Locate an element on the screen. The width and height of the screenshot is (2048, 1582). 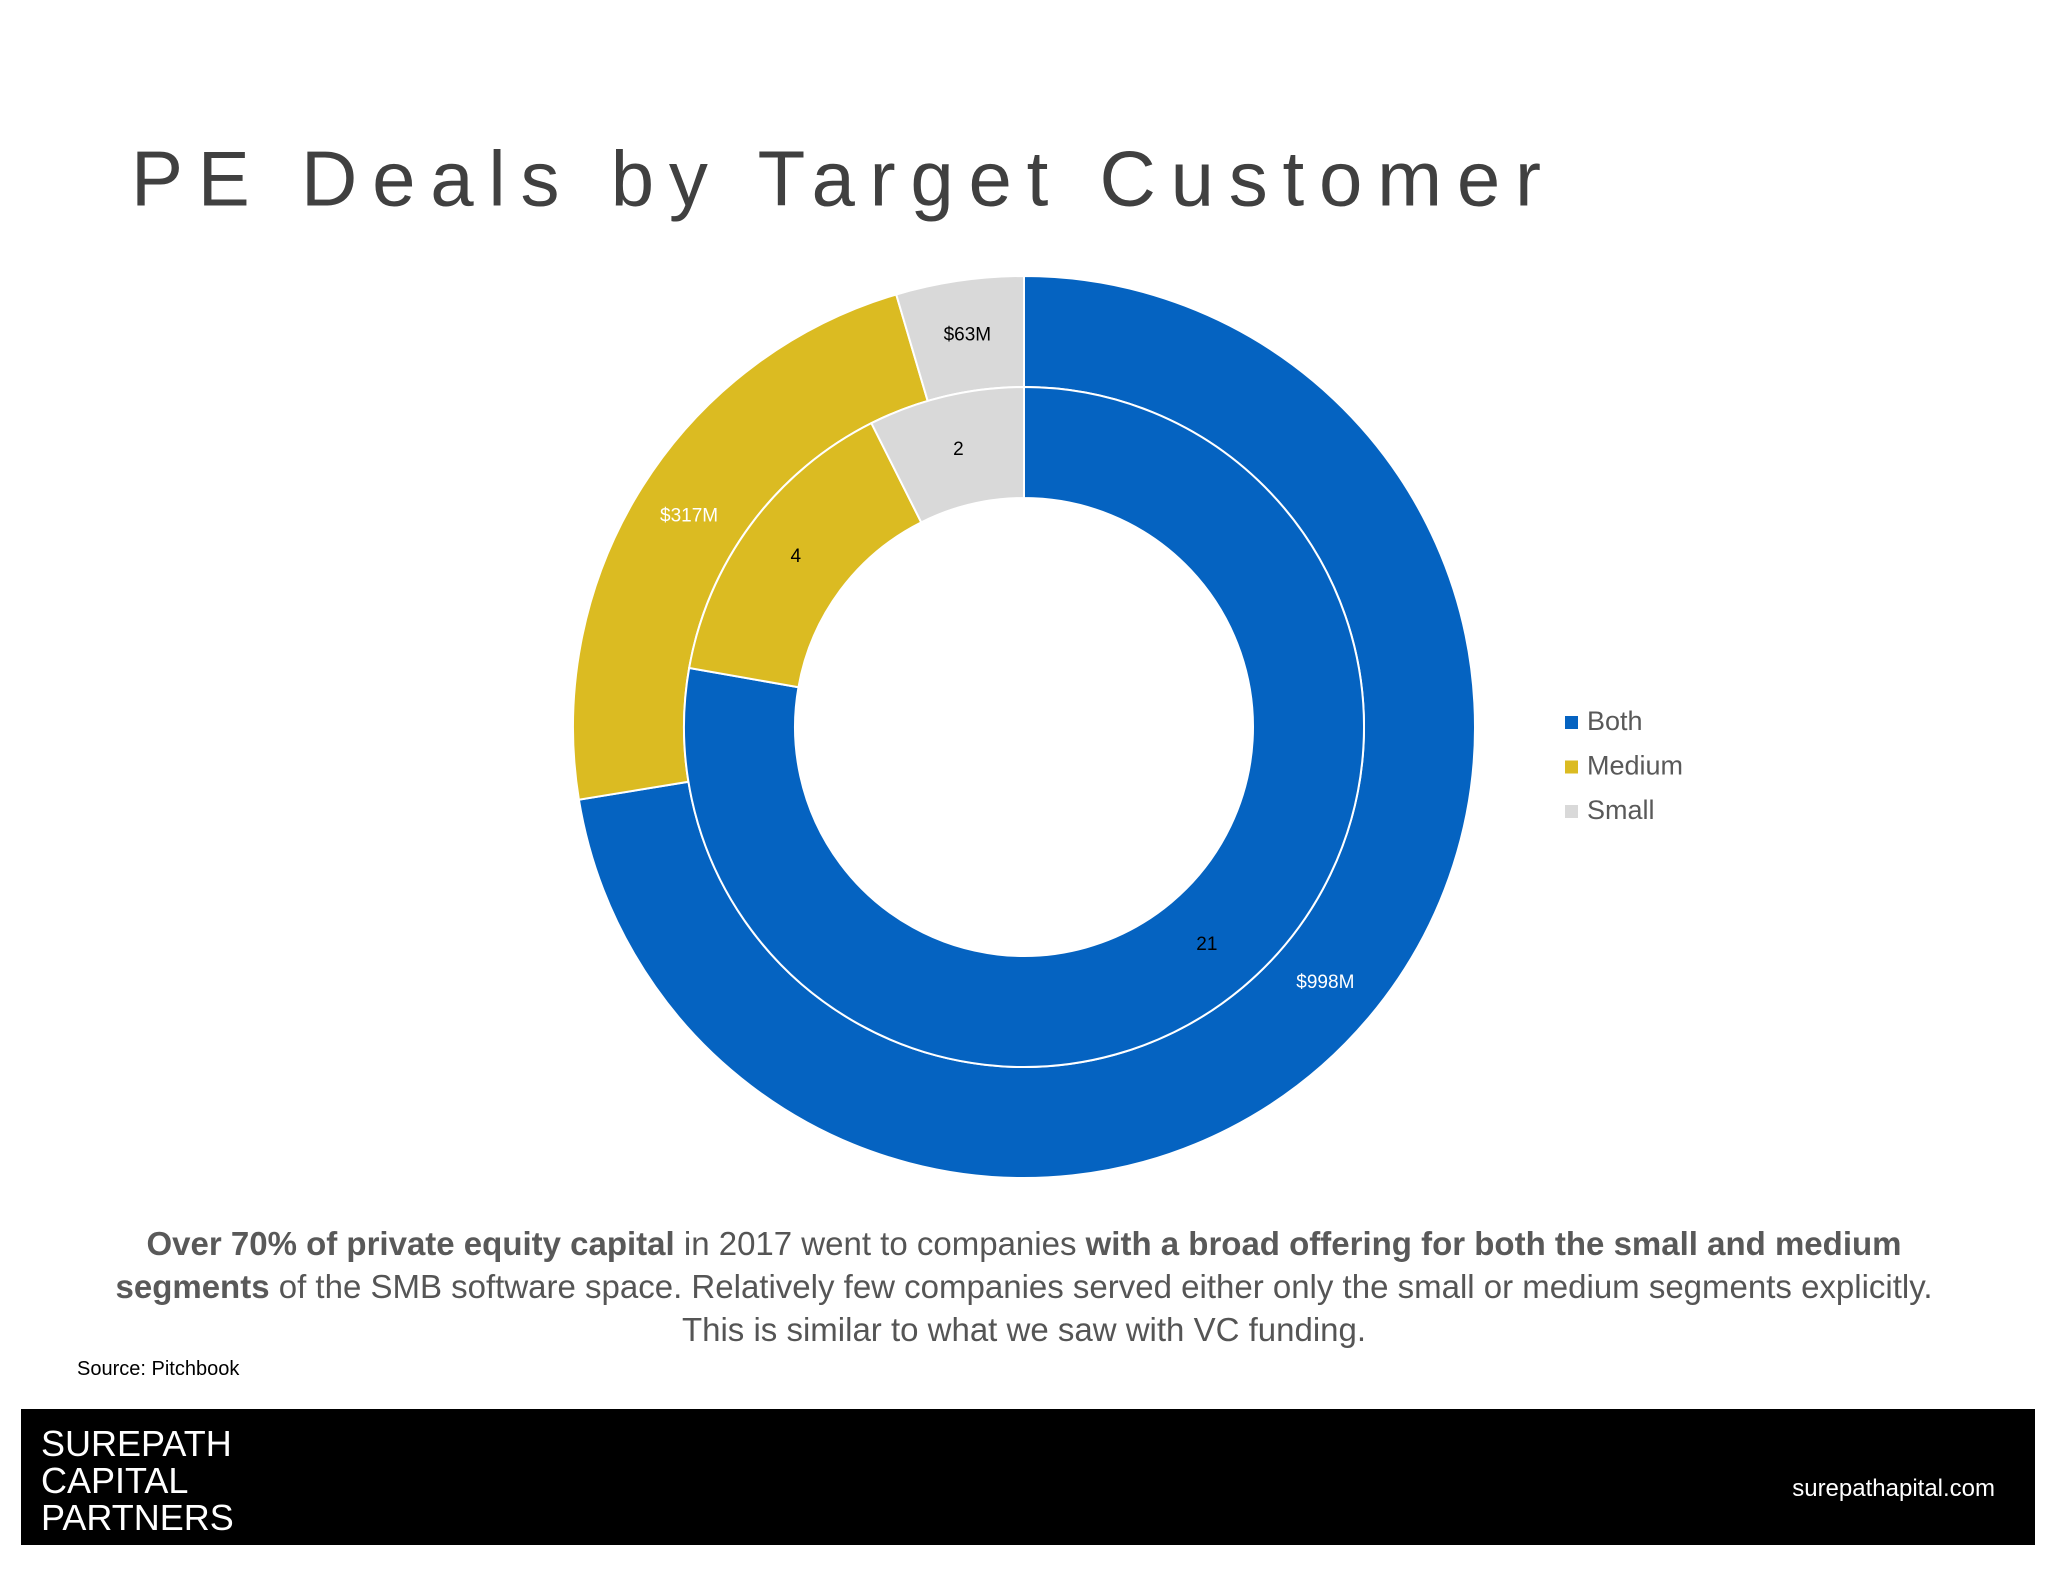
website: surepathapital.com is located at coordinates (1893, 1488).